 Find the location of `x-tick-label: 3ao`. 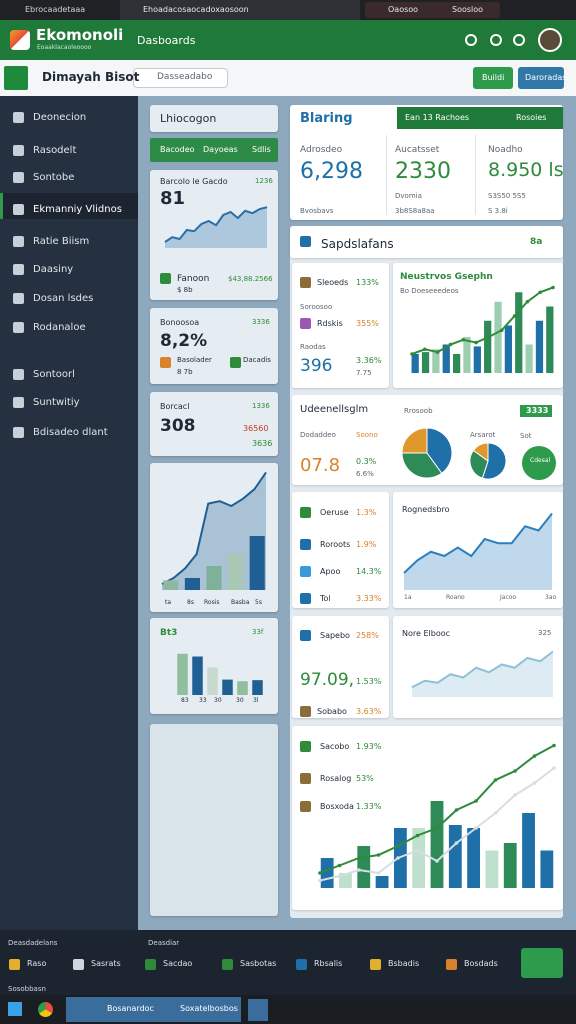

x-tick-label: 3ao is located at coordinates (551, 597).